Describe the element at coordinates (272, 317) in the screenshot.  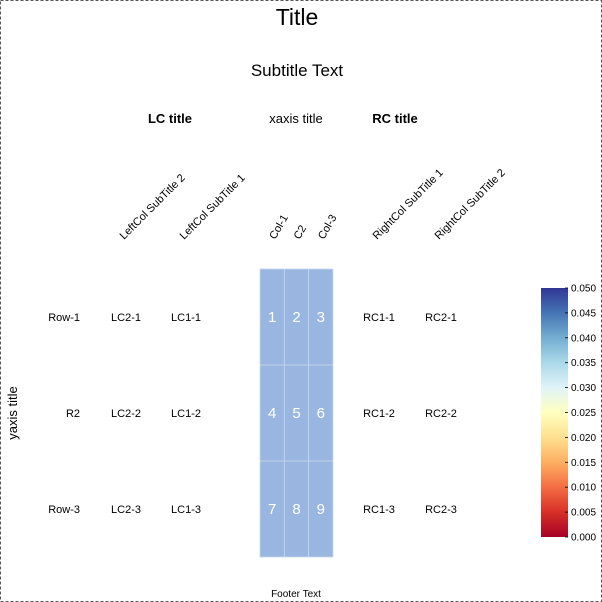
I see `cell-value-label: 1` at that location.